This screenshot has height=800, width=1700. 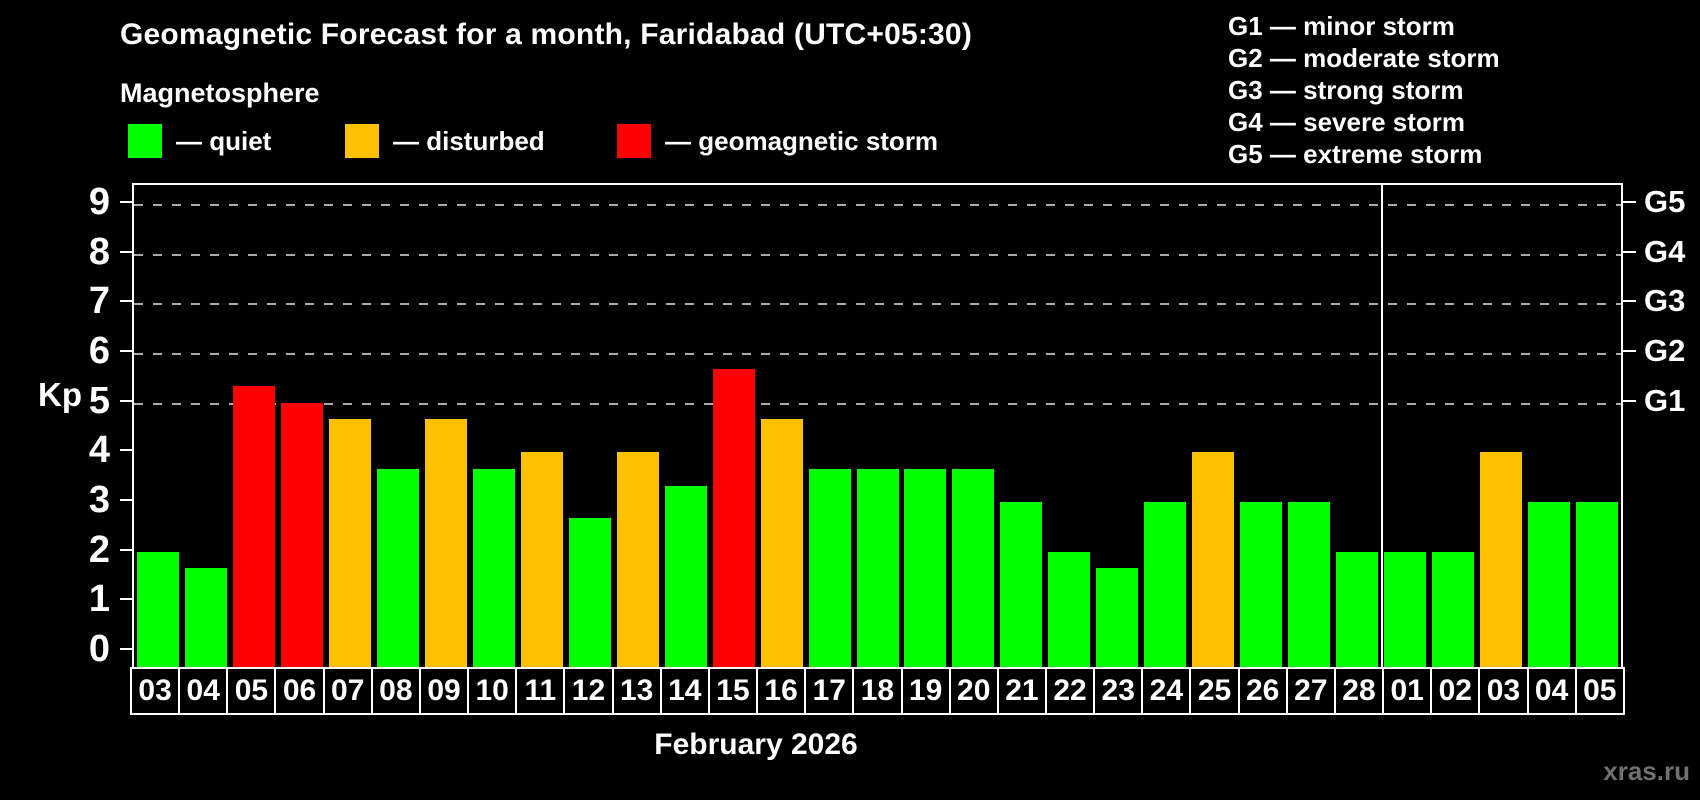 What do you see at coordinates (781, 543) in the screenshot?
I see `bar-day-16-disturbed` at bounding box center [781, 543].